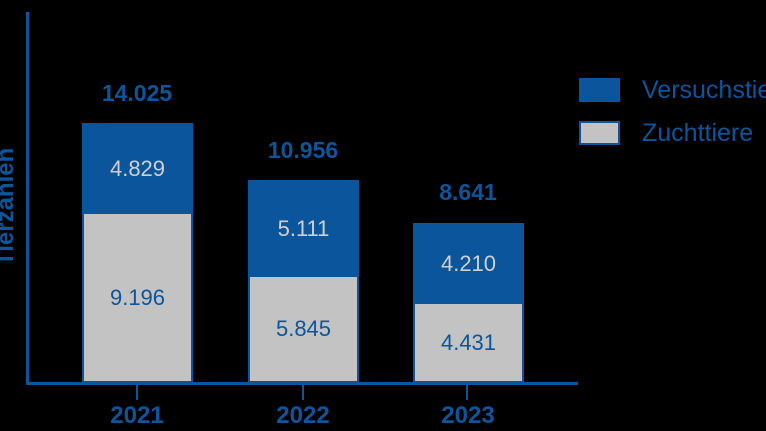 The width and height of the screenshot is (766, 431). I want to click on total-label-2023: 8.641, so click(468, 192).